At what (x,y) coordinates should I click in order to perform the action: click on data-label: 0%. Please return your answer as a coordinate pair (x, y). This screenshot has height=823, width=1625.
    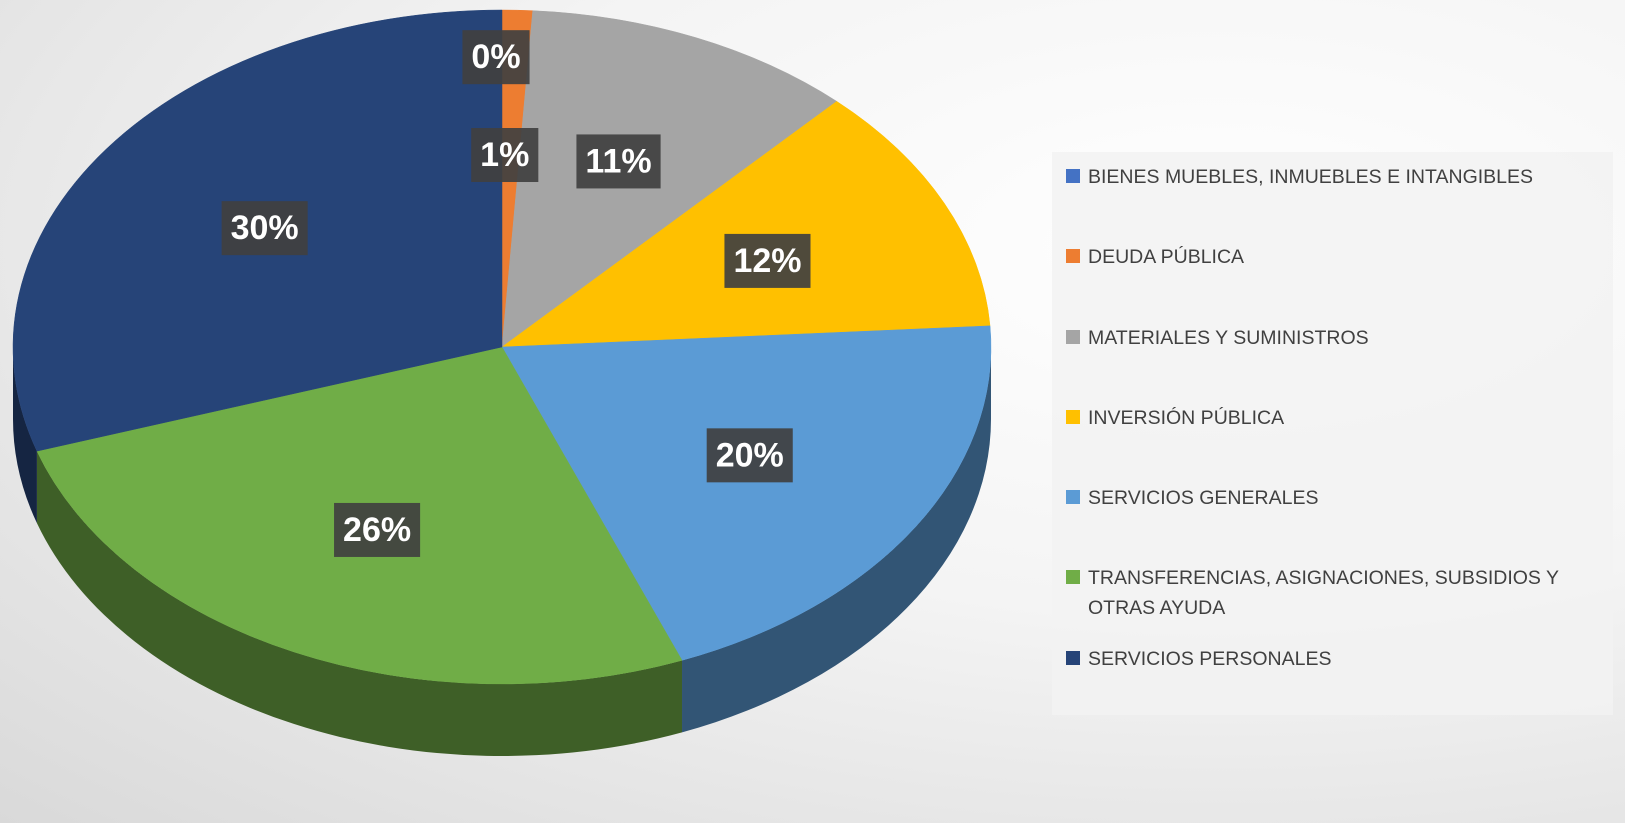
    Looking at the image, I should click on (495, 57).